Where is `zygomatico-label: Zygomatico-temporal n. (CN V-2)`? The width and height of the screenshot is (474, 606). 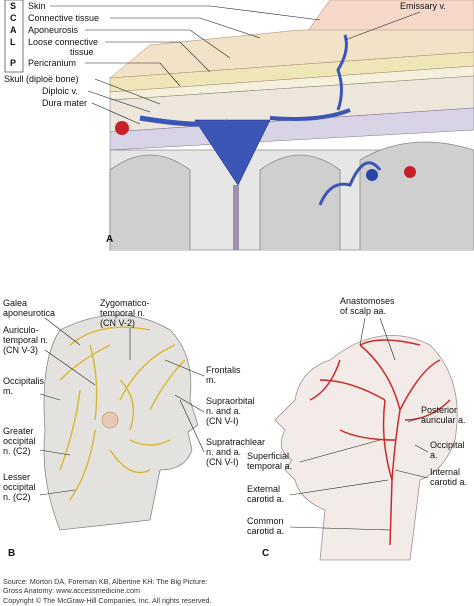
zygomatico-label: Zygomatico-temporal n. (CN V-2) is located at coordinates (125, 313).